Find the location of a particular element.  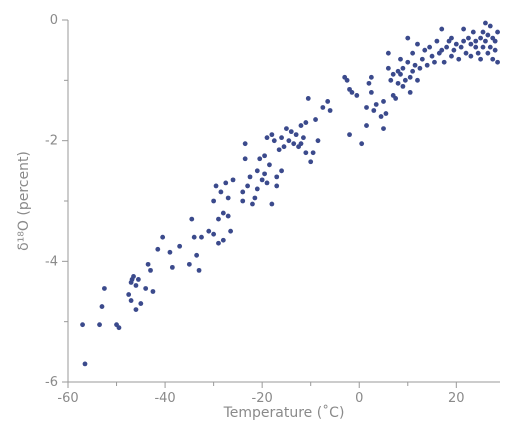

x-tick-label: 0 is located at coordinates (359, 398).